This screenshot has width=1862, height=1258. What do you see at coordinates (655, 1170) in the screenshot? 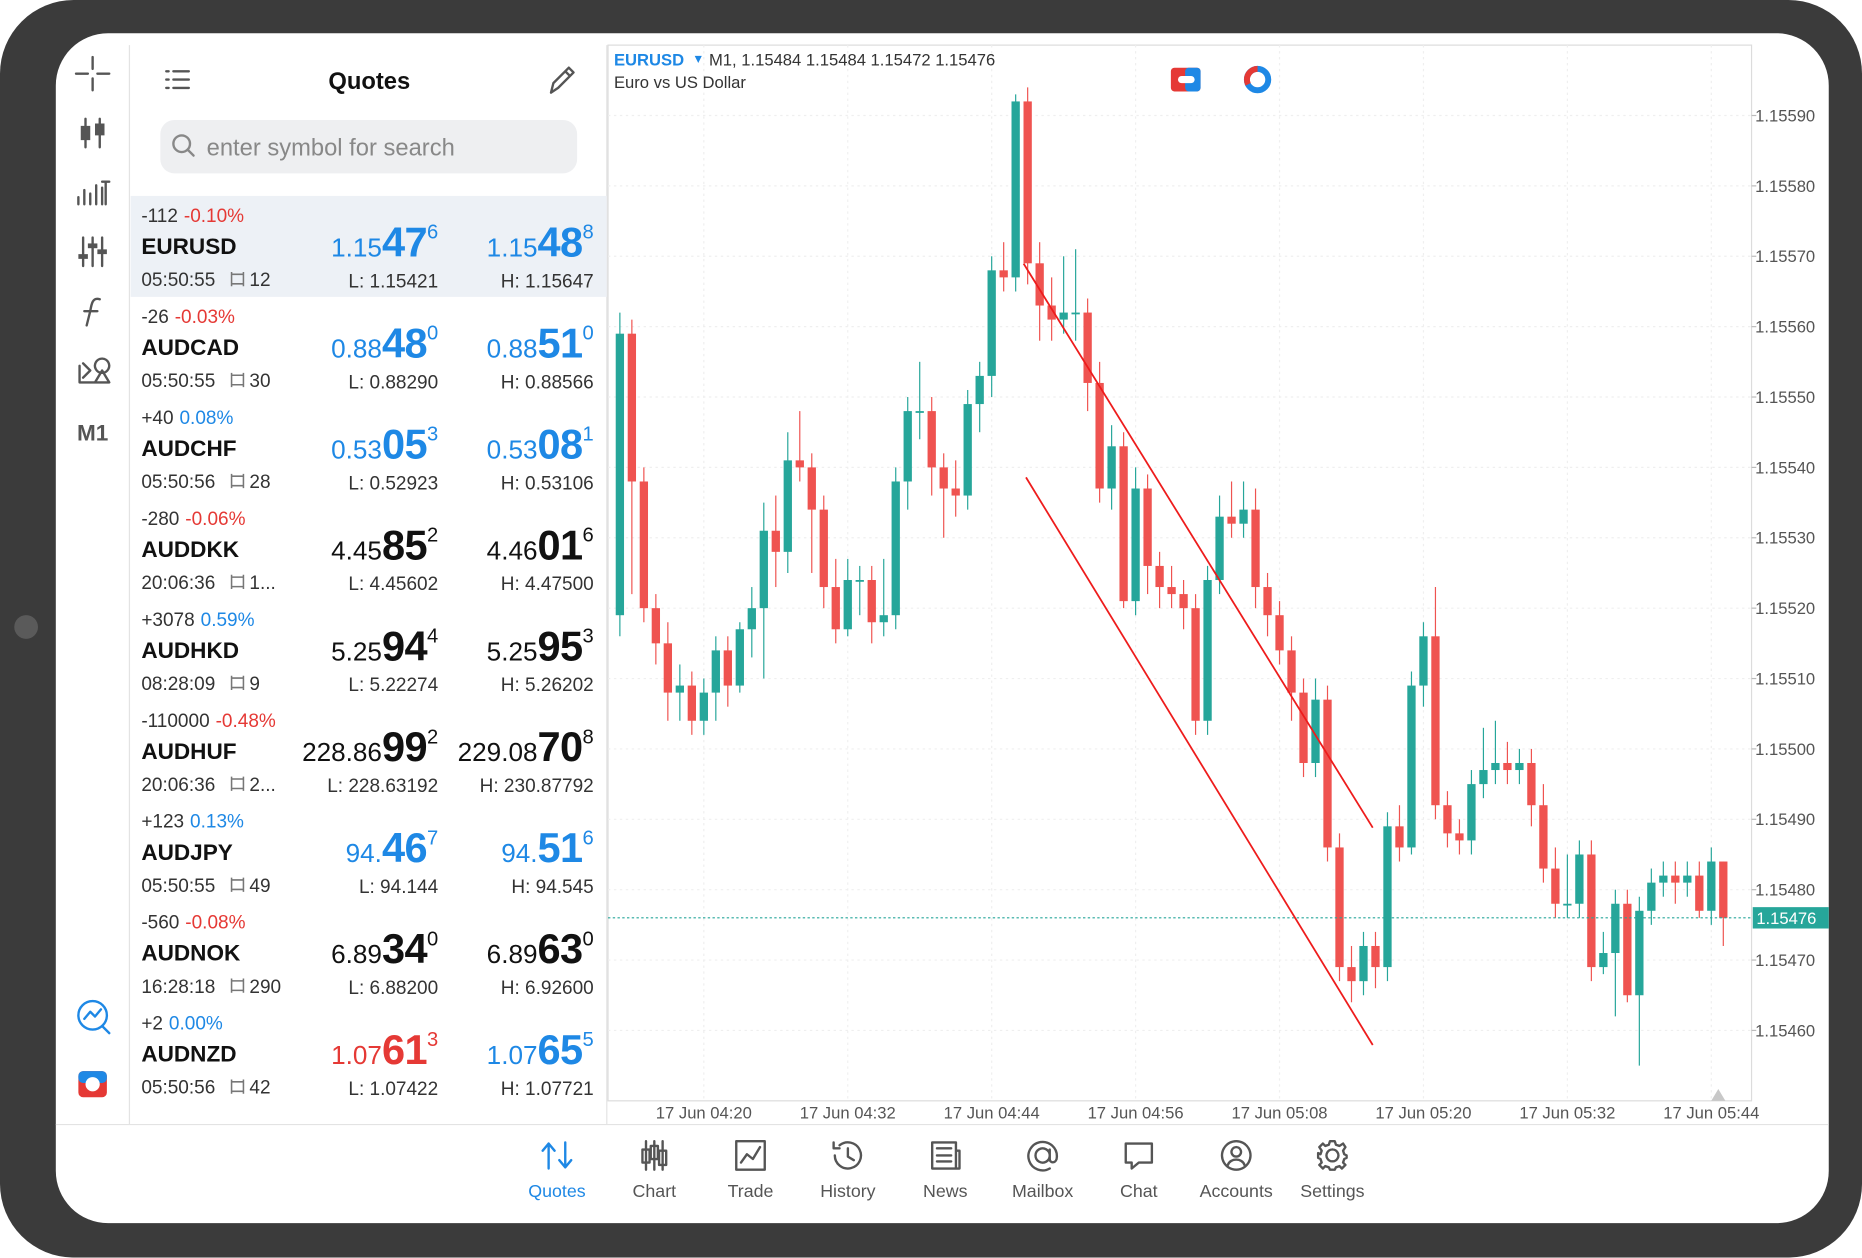
I see `tab: Chart` at bounding box center [655, 1170].